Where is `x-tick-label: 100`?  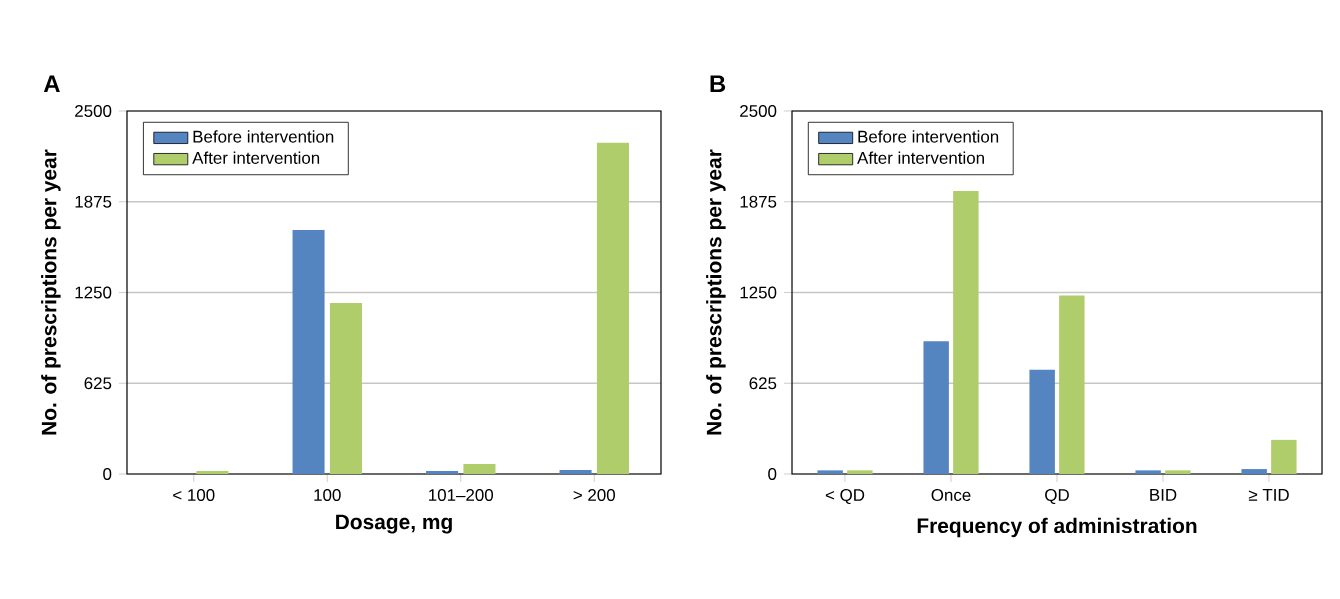
x-tick-label: 100 is located at coordinates (327, 495).